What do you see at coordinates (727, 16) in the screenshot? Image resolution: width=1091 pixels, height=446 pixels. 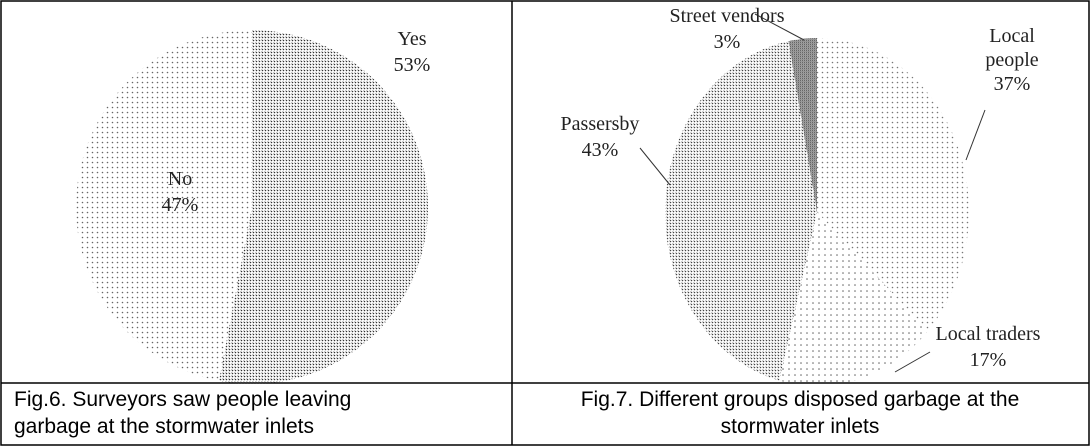 I see `slice-label: Street vendors` at bounding box center [727, 16].